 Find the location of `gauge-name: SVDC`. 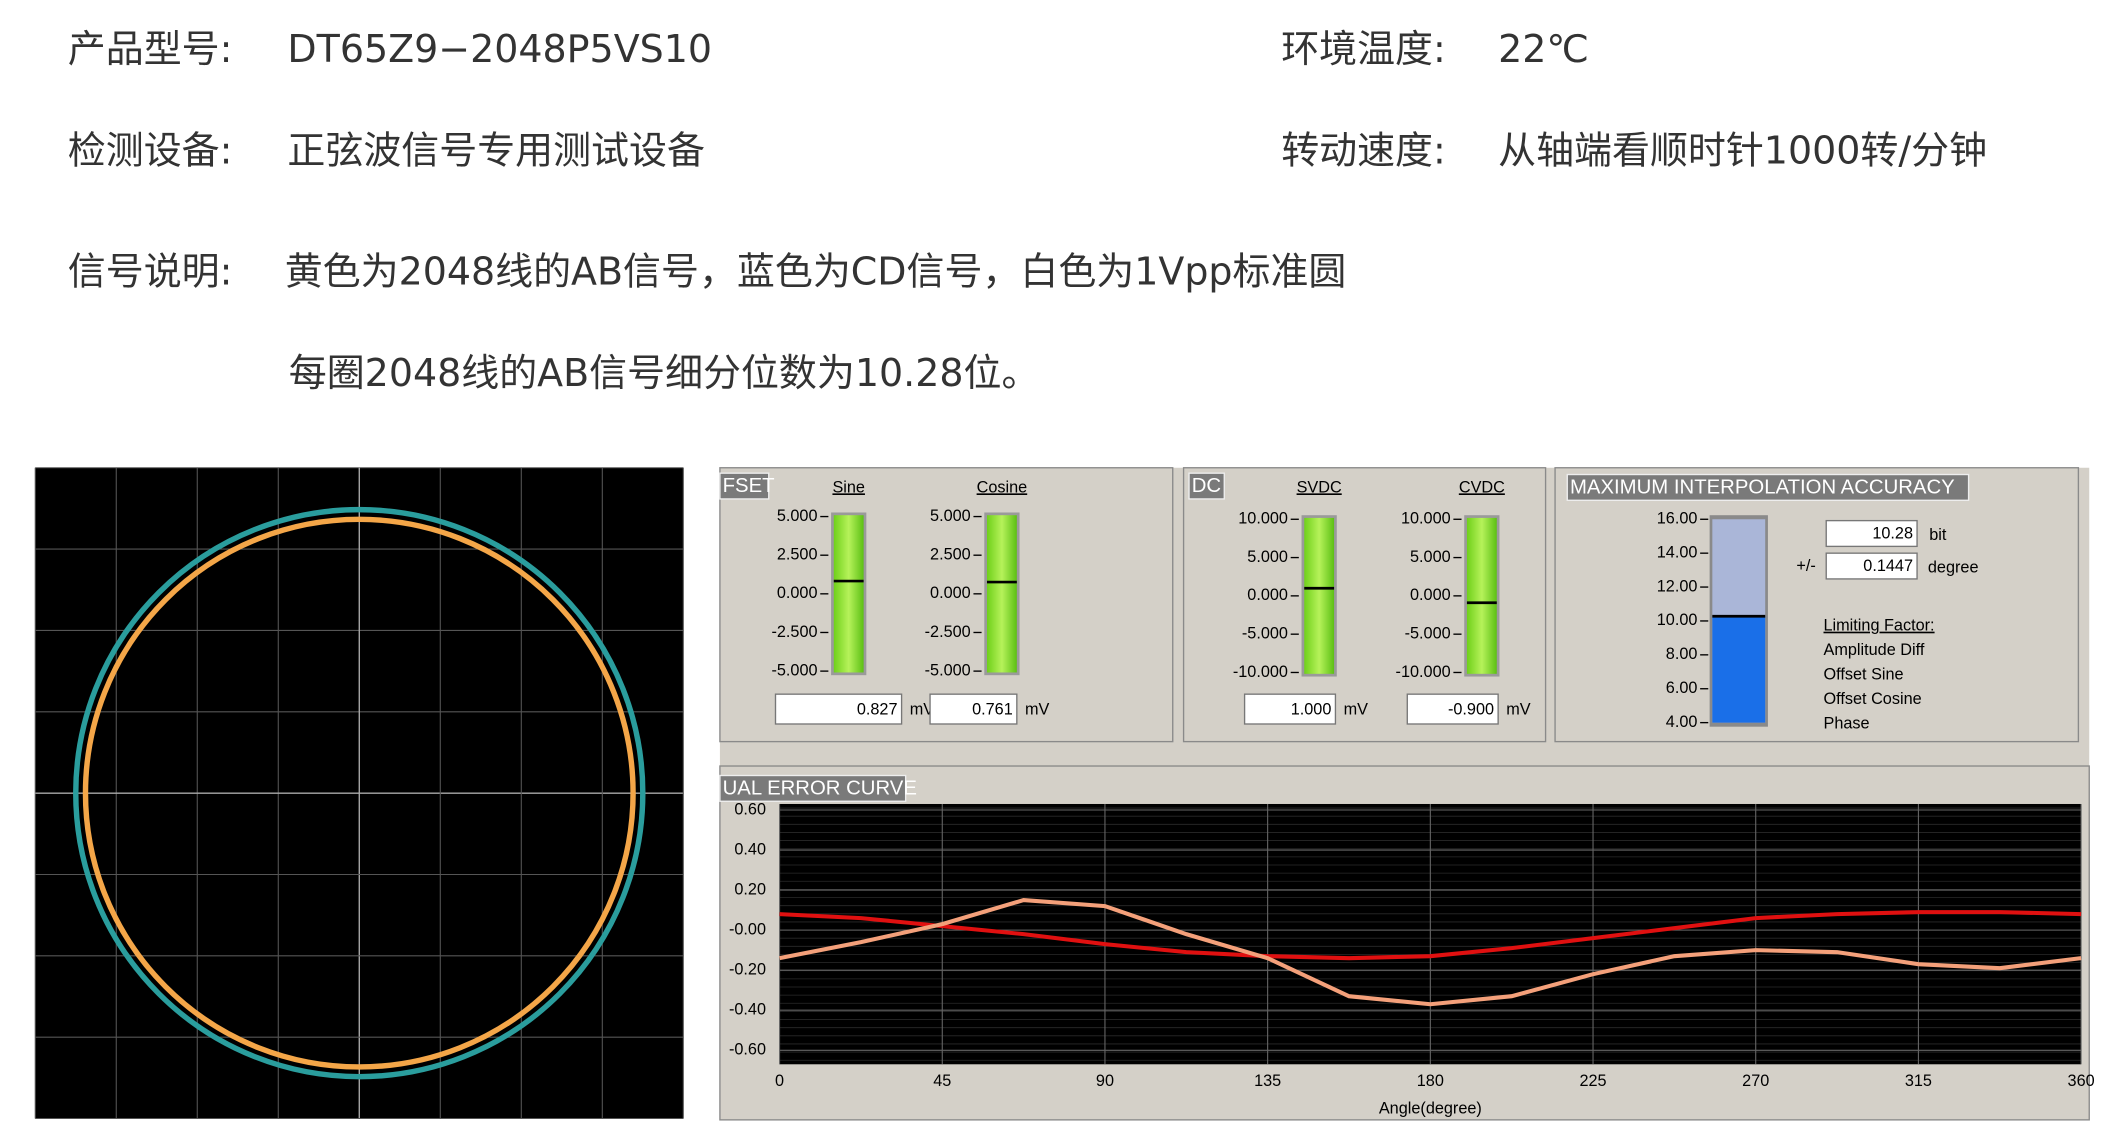

gauge-name: SVDC is located at coordinates (1319, 487).